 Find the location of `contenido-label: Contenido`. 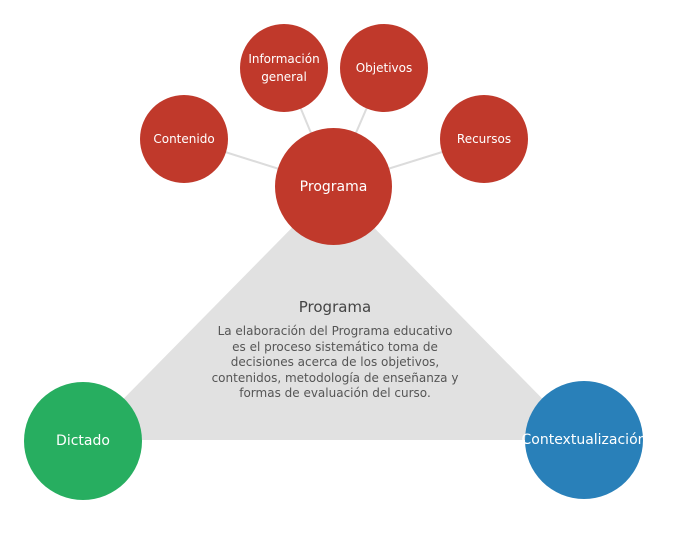

contenido-label: Contenido is located at coordinates (184, 139).